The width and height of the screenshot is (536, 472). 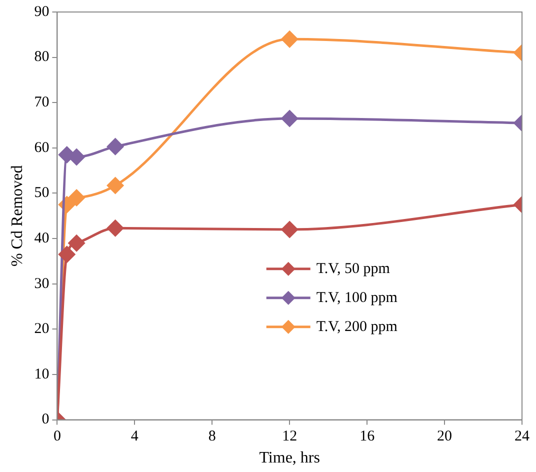 What do you see at coordinates (17, 216) in the screenshot?
I see `y-axis-title: % Cd Removed` at bounding box center [17, 216].